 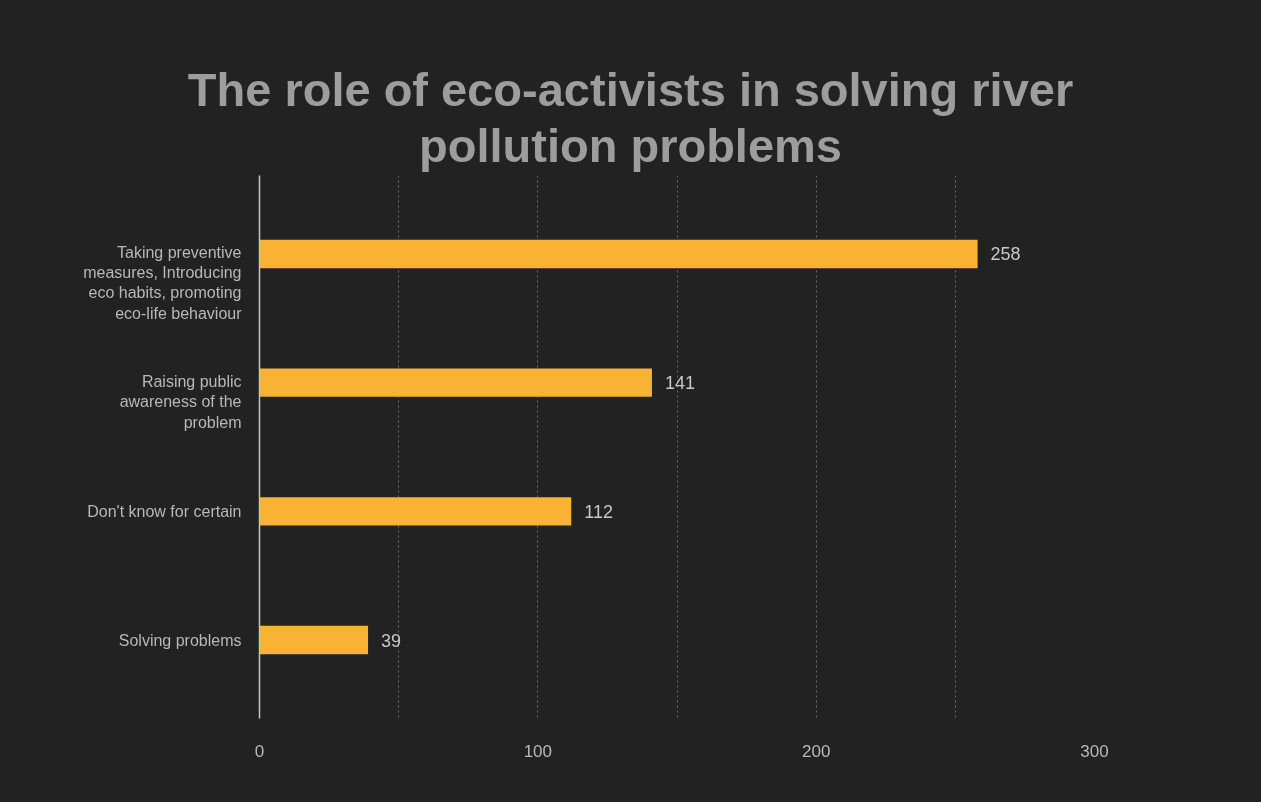 What do you see at coordinates (180, 401) in the screenshot?
I see `y-tick-label: Raising public awareness of the problem` at bounding box center [180, 401].